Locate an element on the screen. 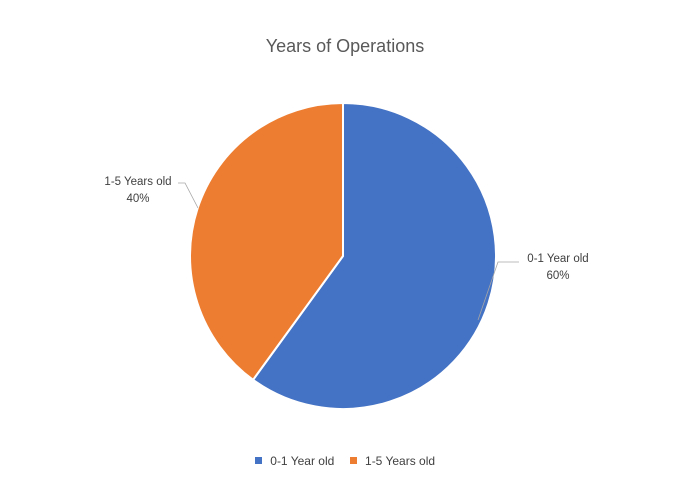  chart-title: Years of Operations is located at coordinates (345, 46).